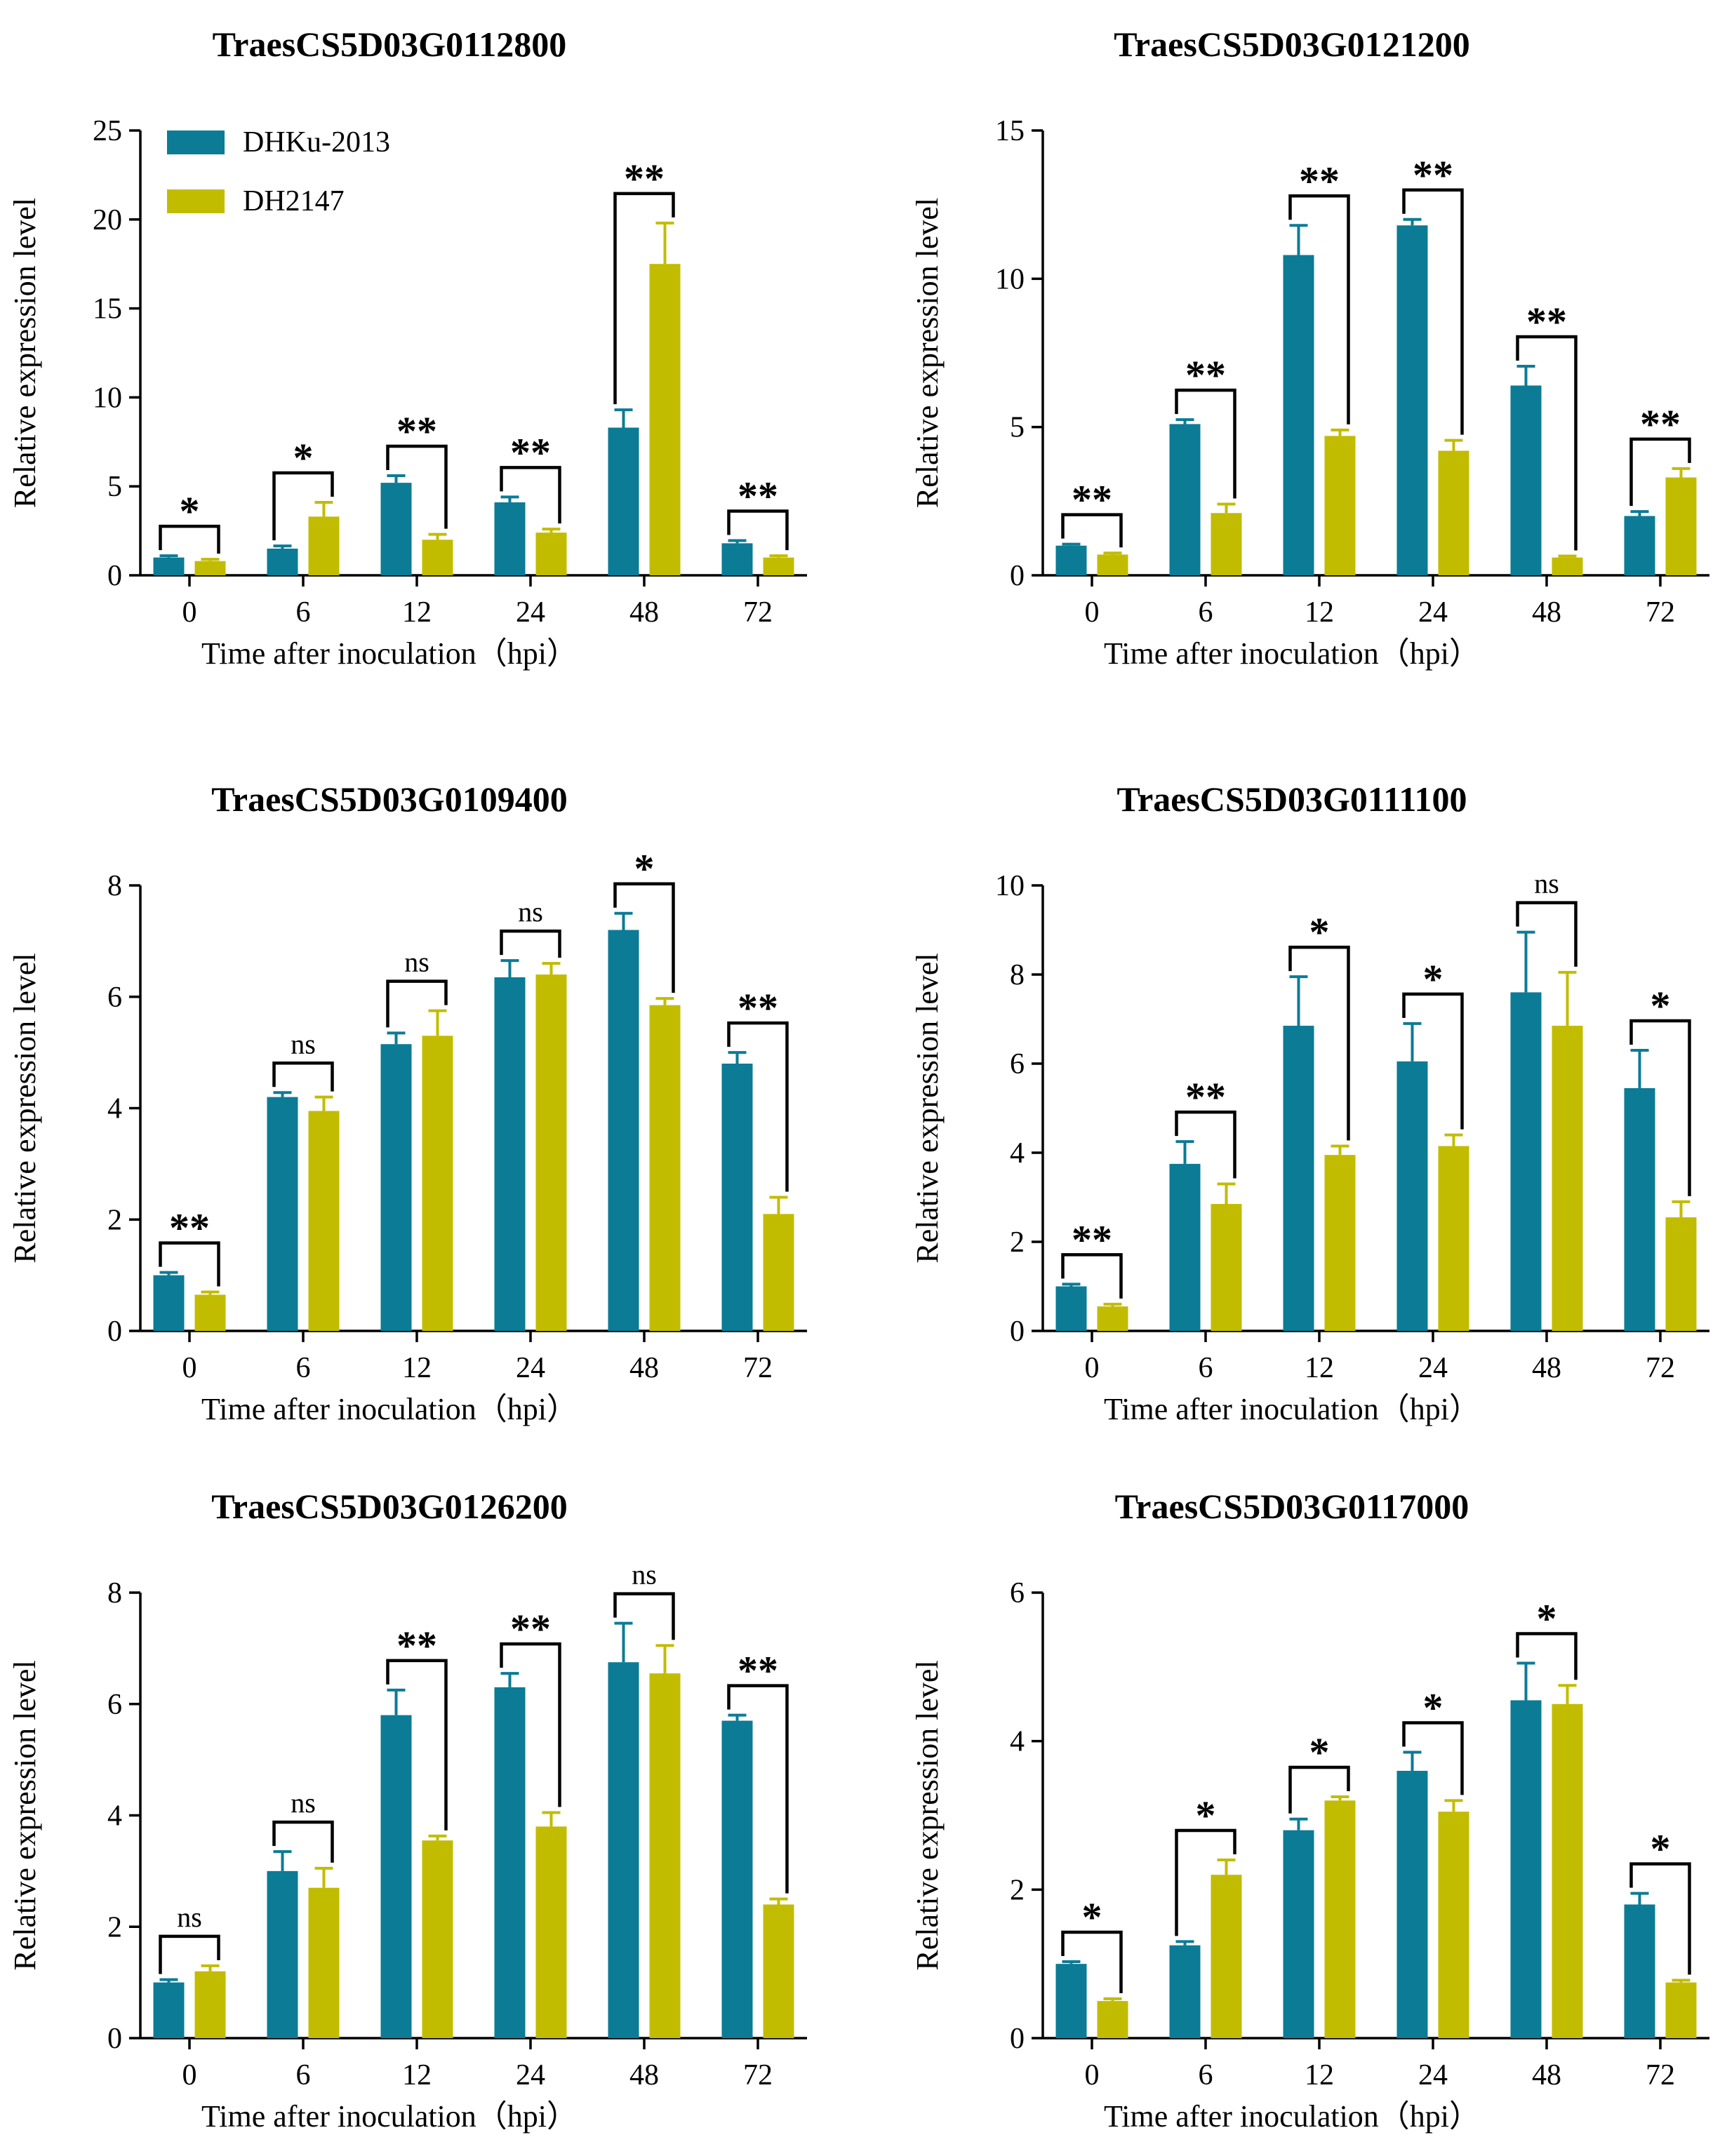 This screenshot has height=2156, width=1727. What do you see at coordinates (1292, 1506) in the screenshot?
I see `chart-title: TraesCS5D03G0117000` at bounding box center [1292, 1506].